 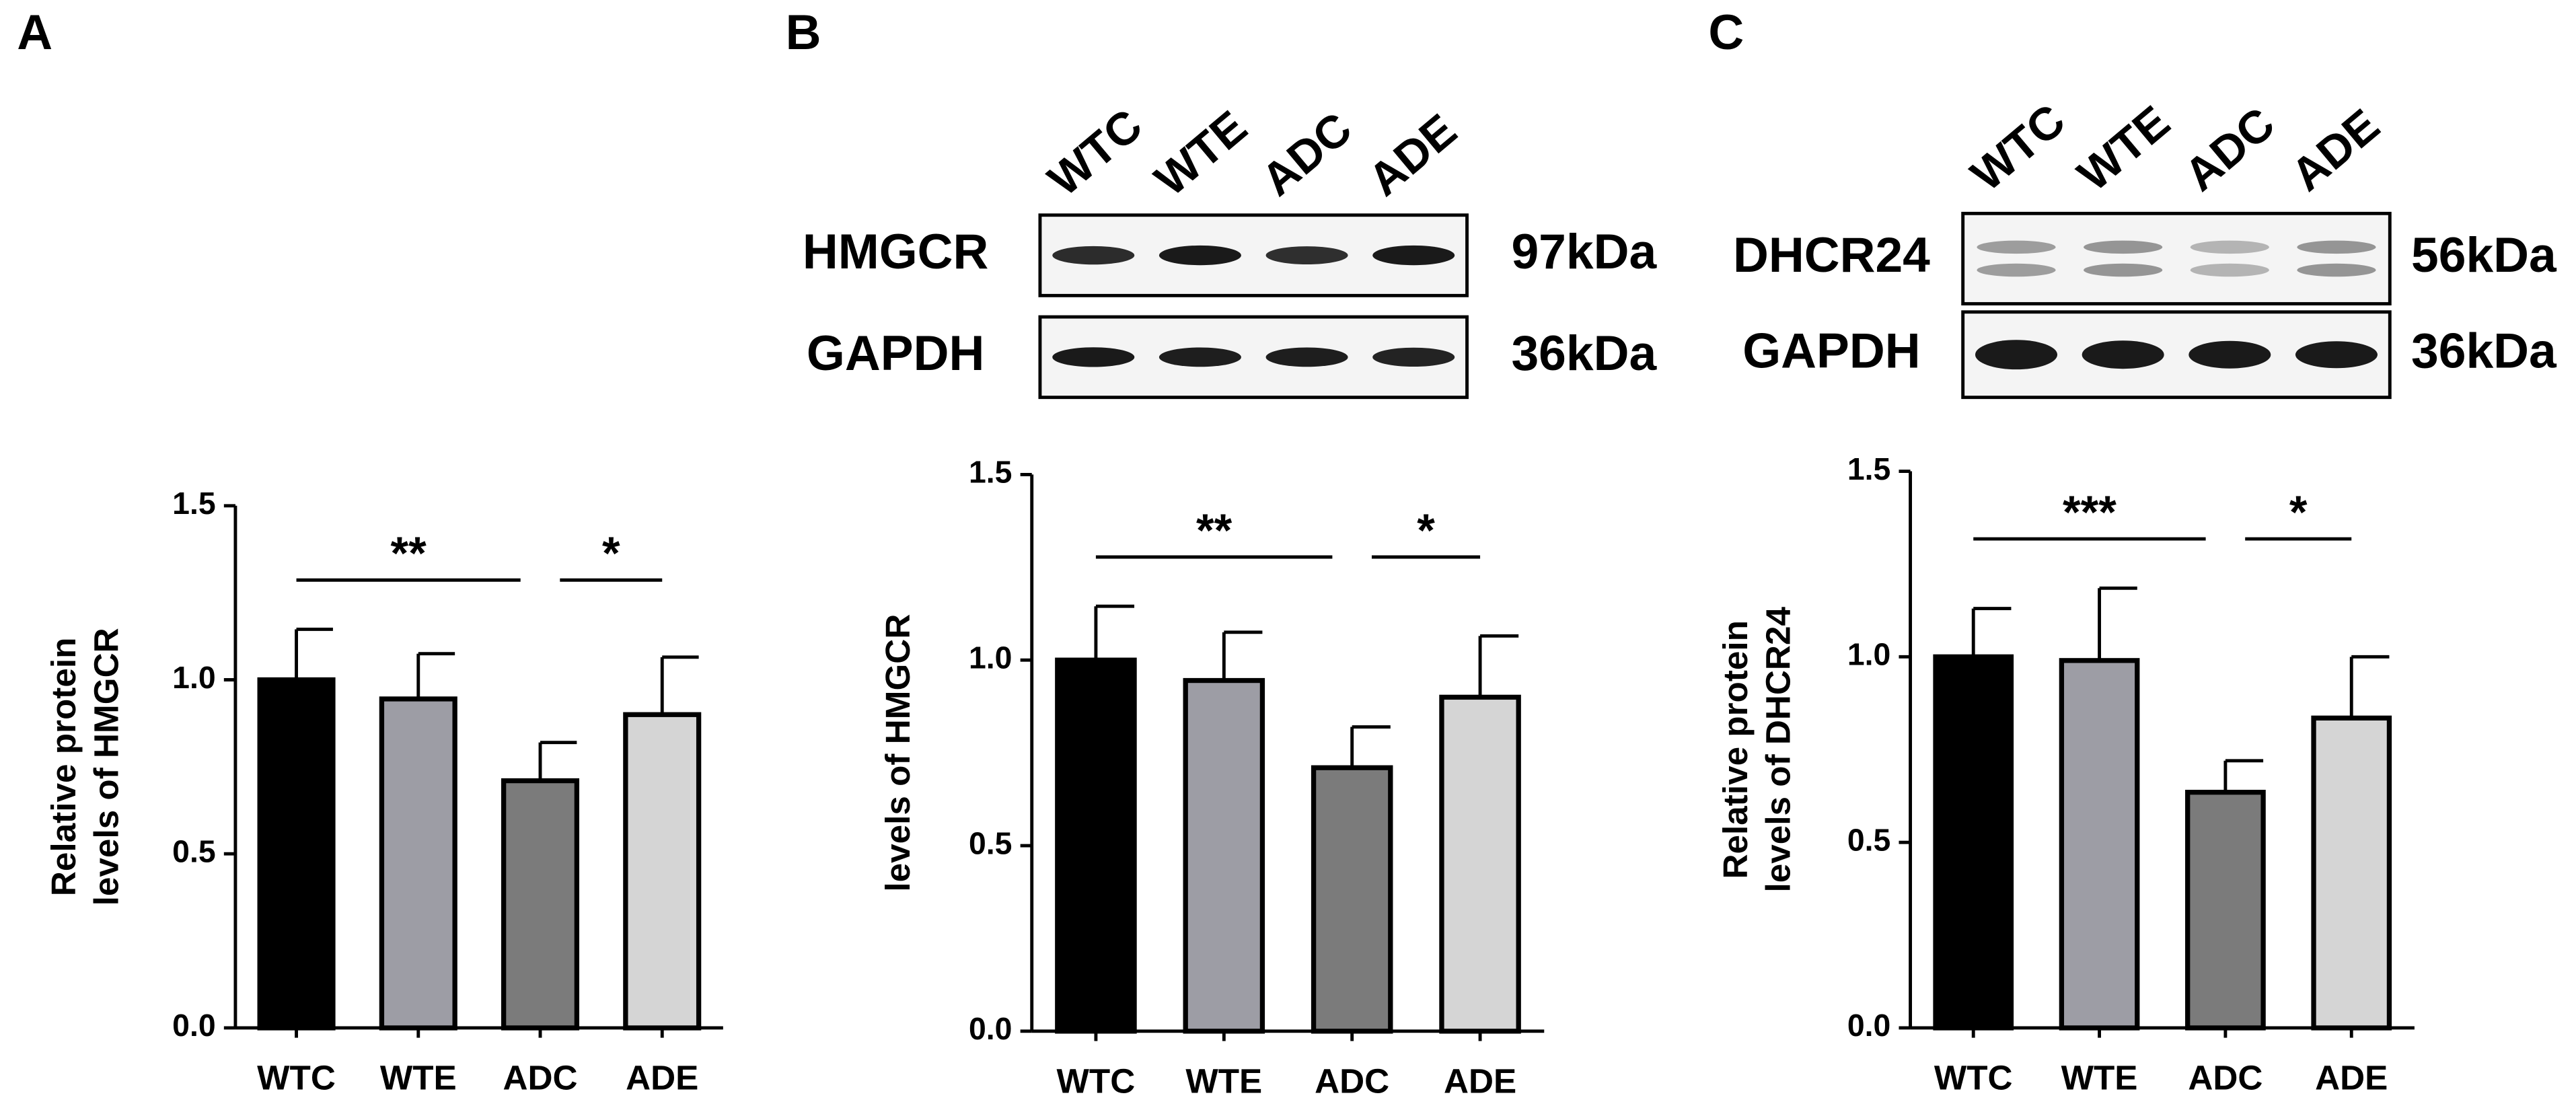 I want to click on panel-label: B, so click(x=803, y=32).